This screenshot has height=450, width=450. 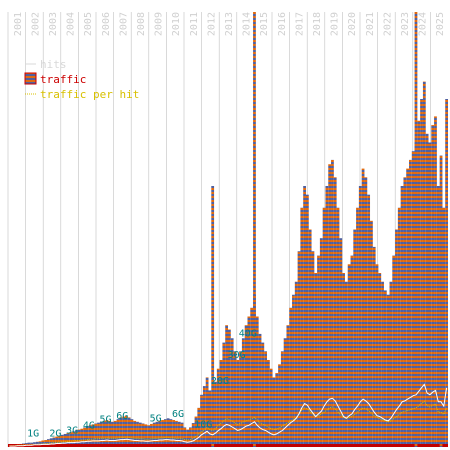 I want to click on size-label: 4G, so click(x=89, y=425).